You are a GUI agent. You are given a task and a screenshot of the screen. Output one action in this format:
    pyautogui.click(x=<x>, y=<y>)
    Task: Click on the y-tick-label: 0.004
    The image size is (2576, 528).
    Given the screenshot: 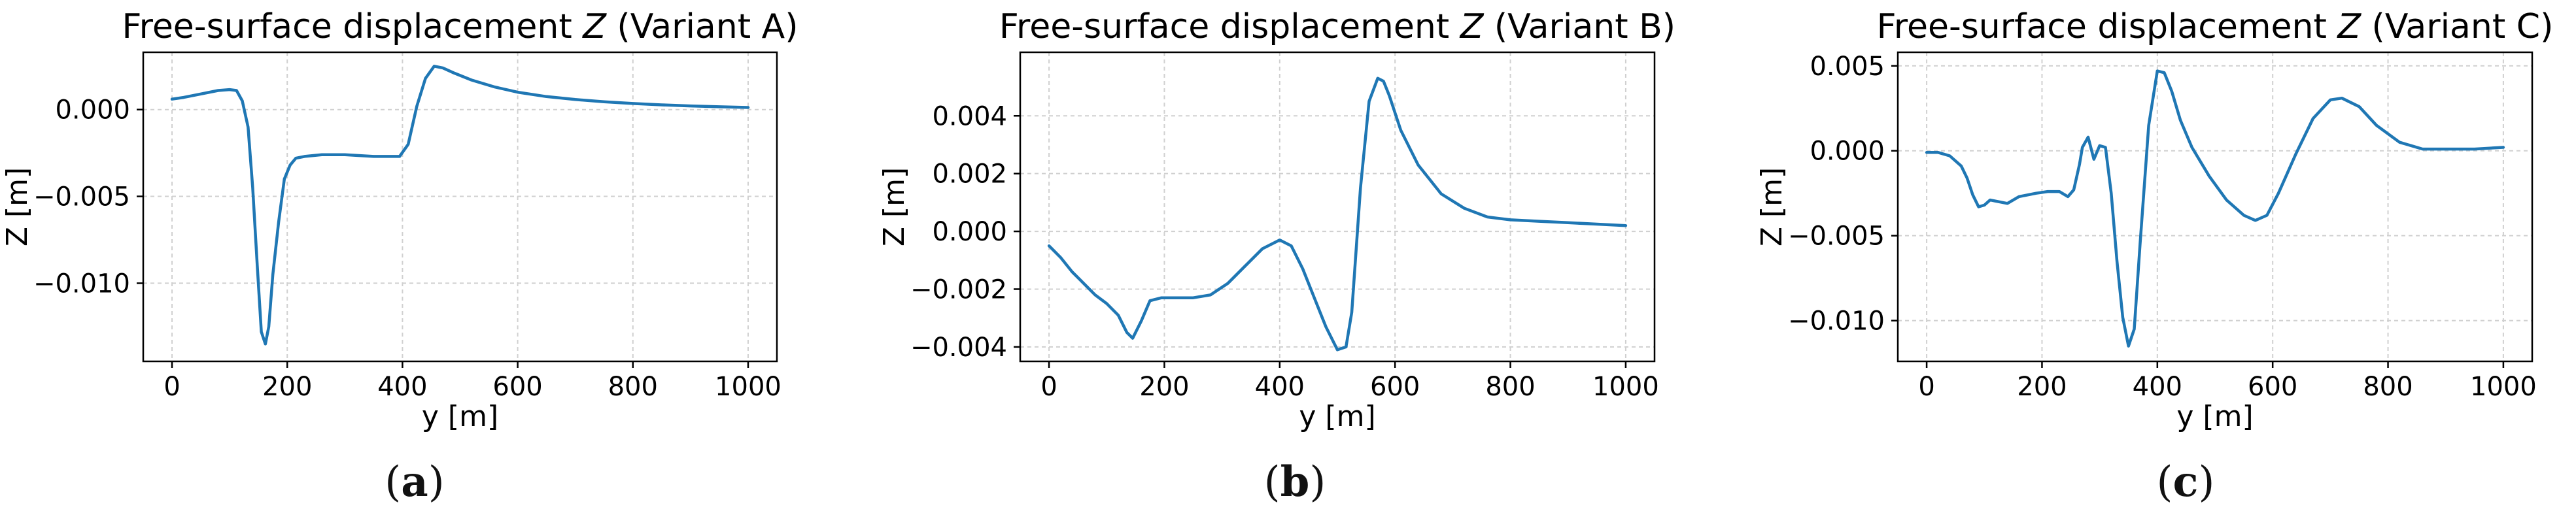 What is the action you would take?
    pyautogui.click(x=970, y=116)
    